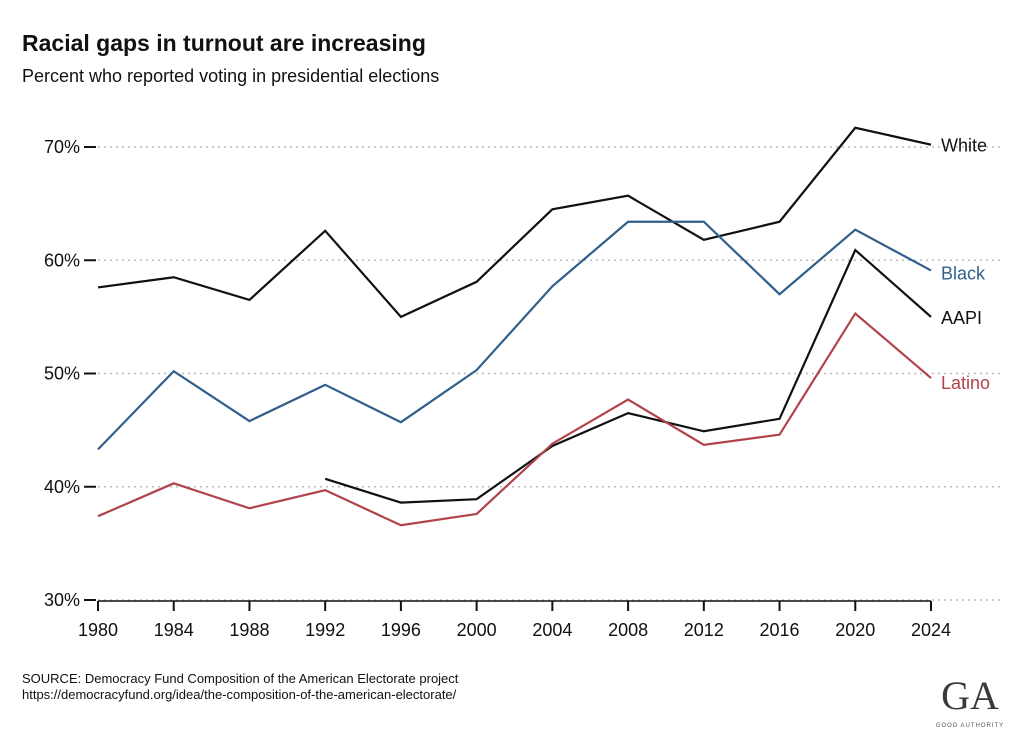  I want to click on x-tick-label: 2000, so click(477, 630).